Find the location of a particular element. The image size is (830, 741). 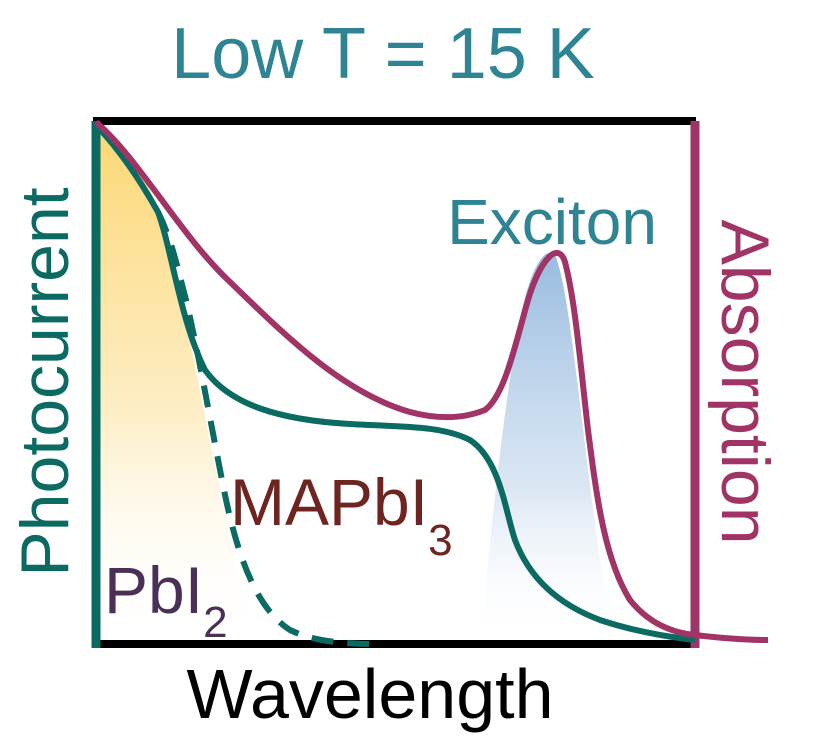

right-axis-label: Absorption is located at coordinates (745, 381).